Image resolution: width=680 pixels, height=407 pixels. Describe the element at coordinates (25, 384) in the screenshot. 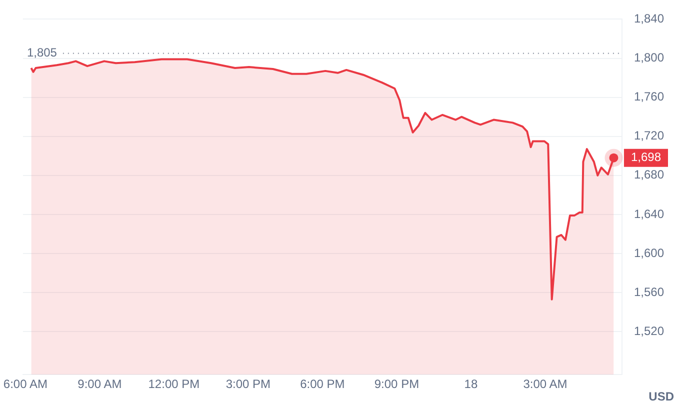

I see `x-tick-label: 6:00 AM` at that location.